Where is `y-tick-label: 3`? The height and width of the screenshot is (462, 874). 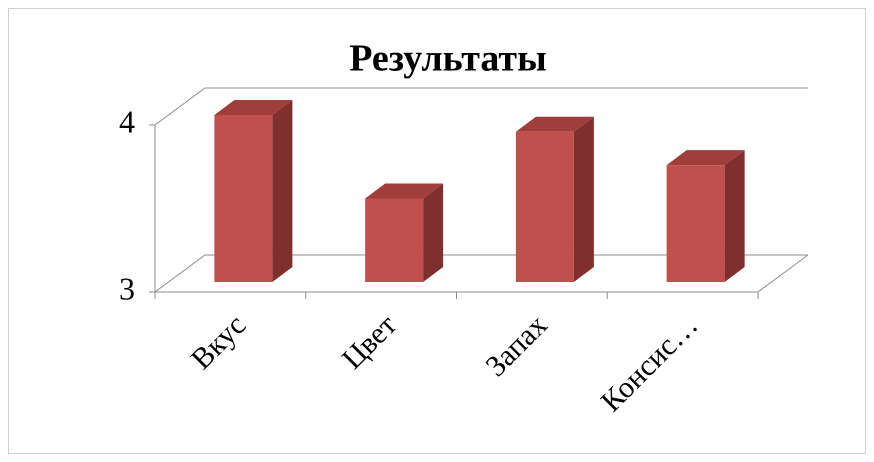 y-tick-label: 3 is located at coordinates (127, 288).